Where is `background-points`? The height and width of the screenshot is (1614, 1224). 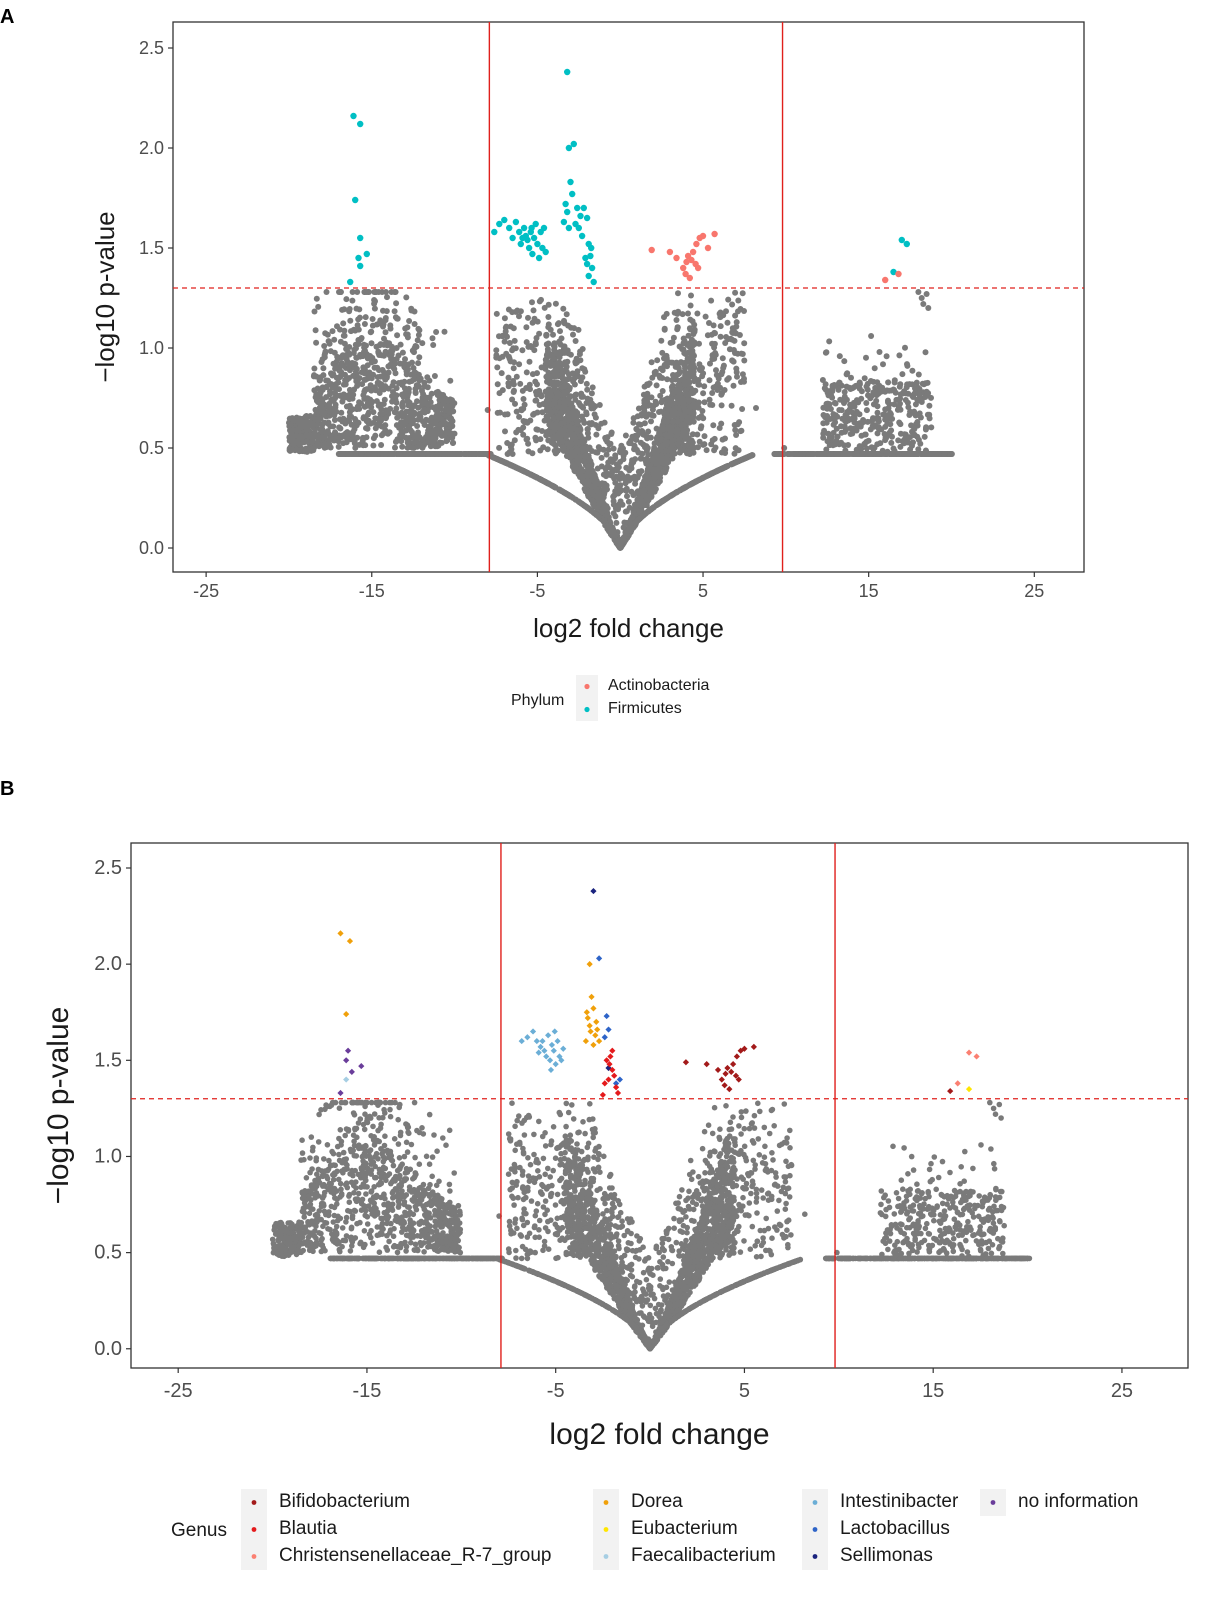 background-points is located at coordinates (620, 420).